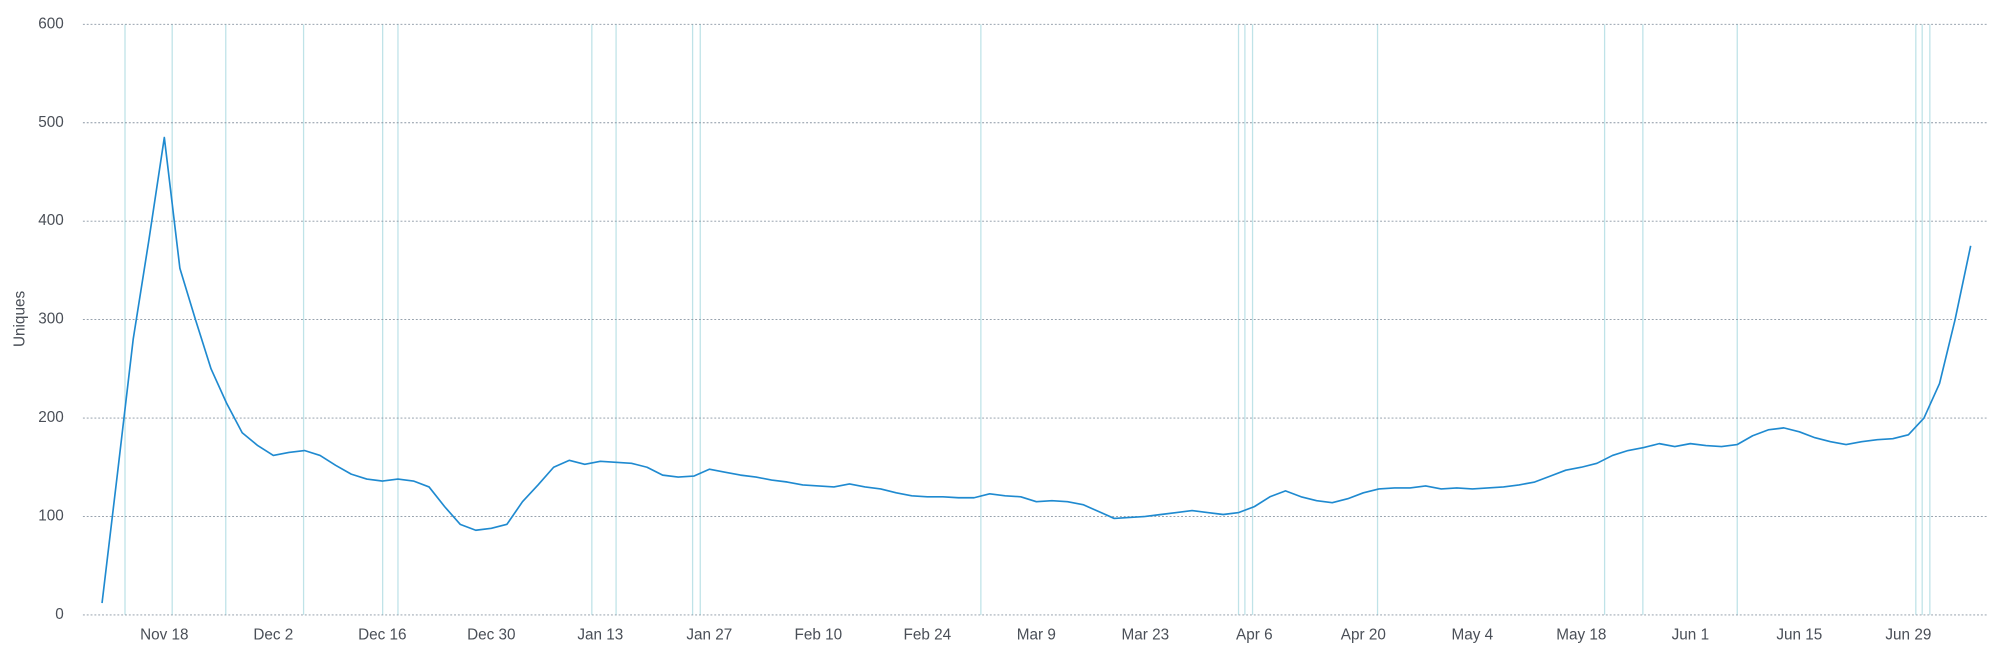 This screenshot has width=2000, height=666. Describe the element at coordinates (51, 220) in the screenshot. I see `y-tick-label: 400` at that location.